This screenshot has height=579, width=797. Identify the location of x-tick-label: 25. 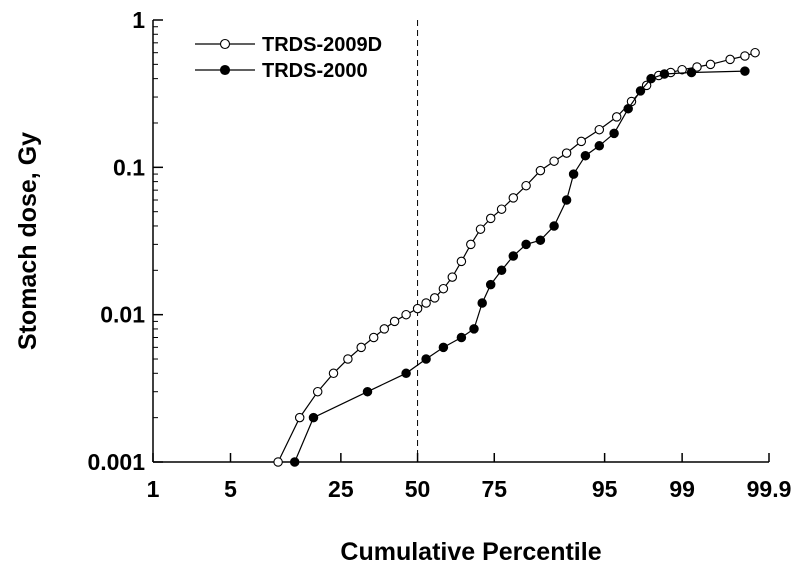
(341, 489).